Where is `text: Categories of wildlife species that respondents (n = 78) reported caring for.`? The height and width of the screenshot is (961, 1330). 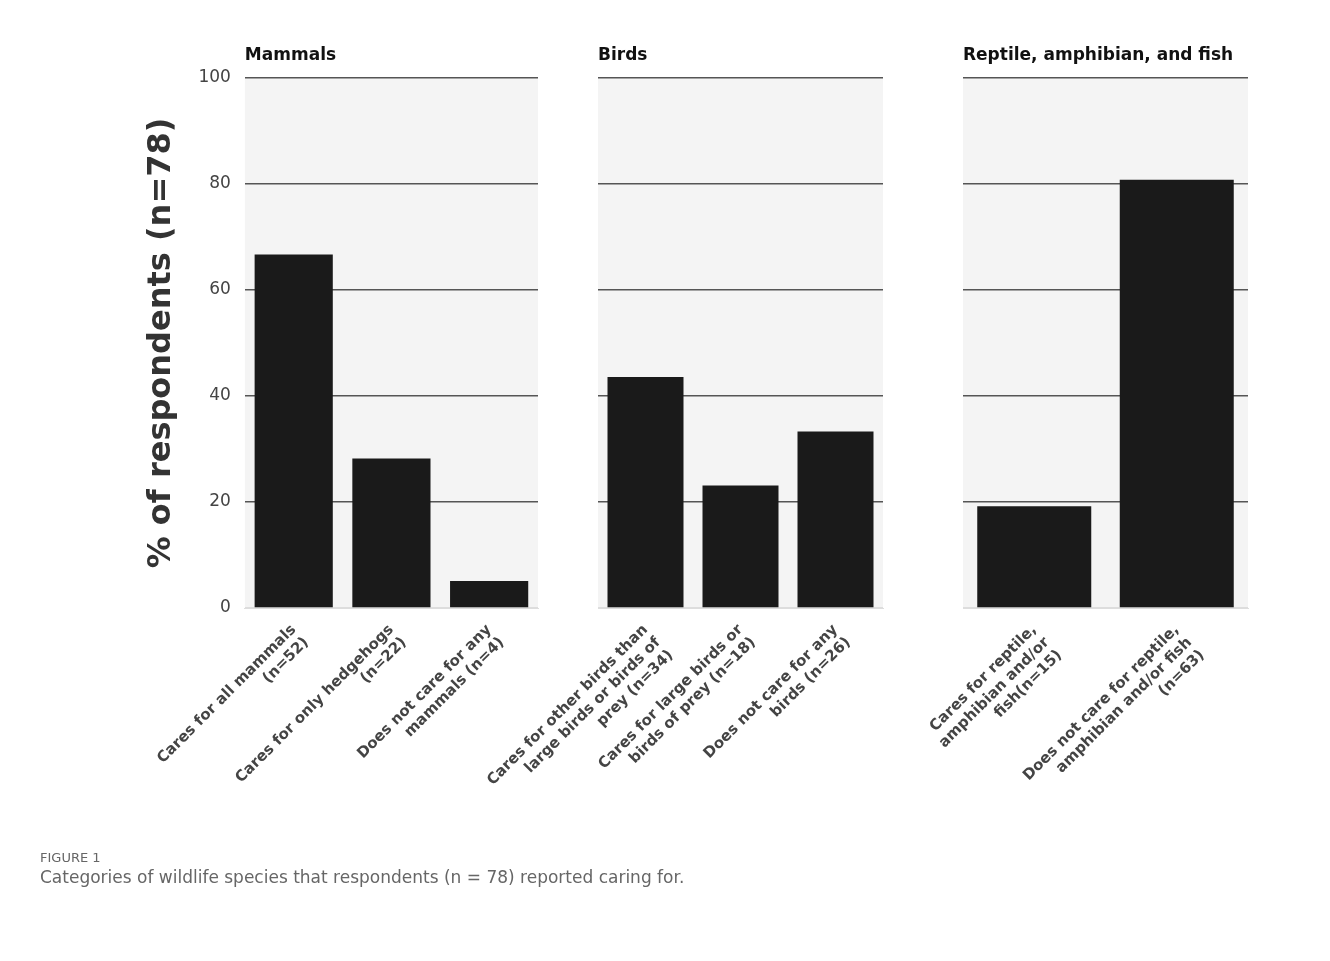 text: Categories of wildlife species that respondents (n = 78) reported caring for. is located at coordinates (363, 877).